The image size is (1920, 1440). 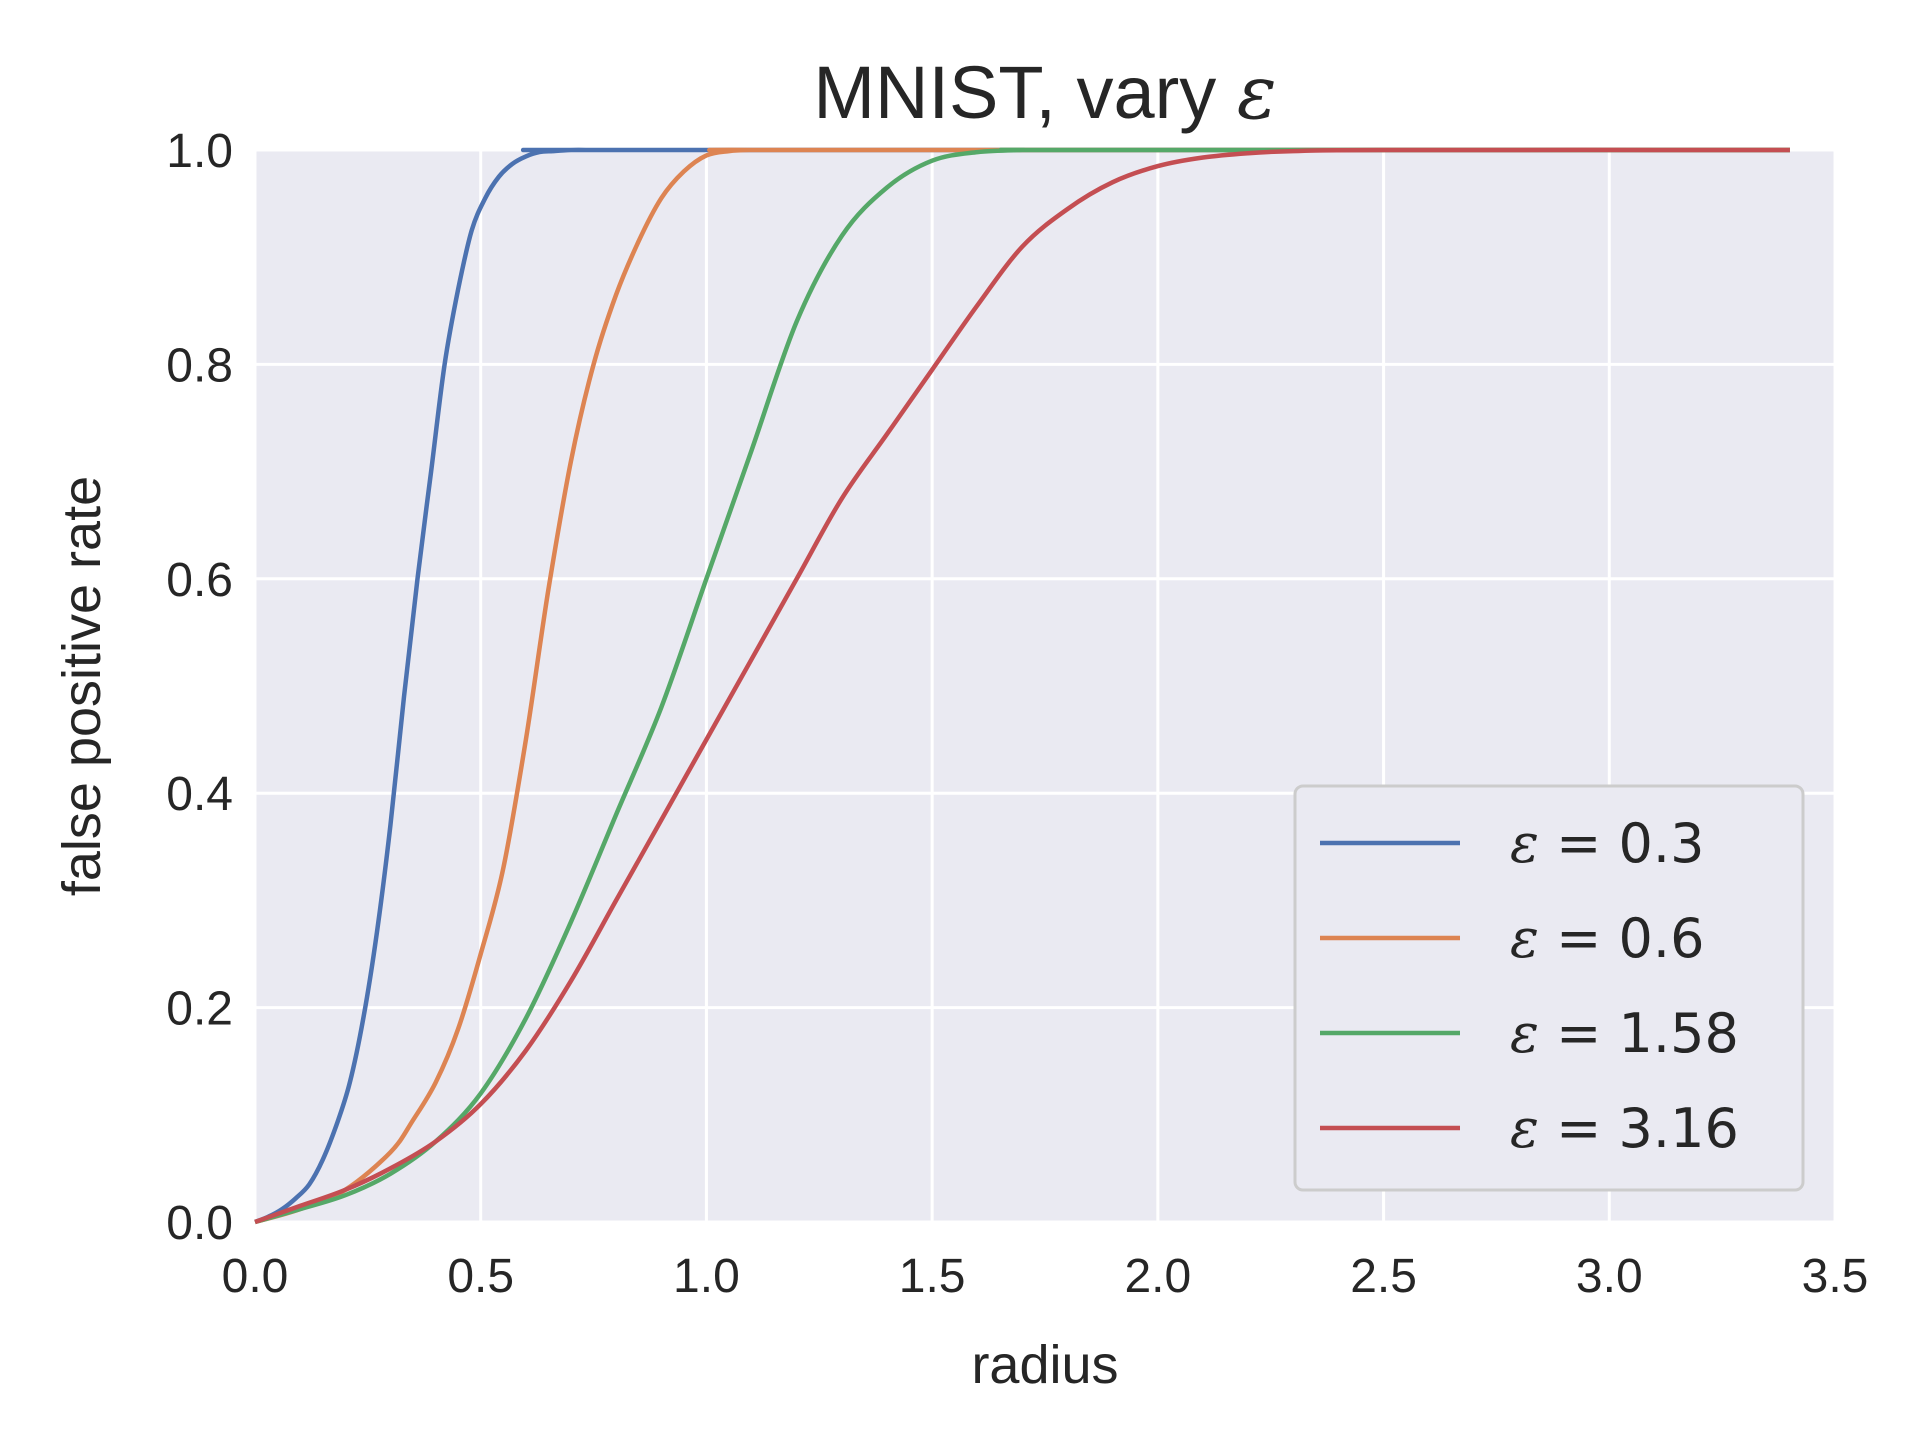 What do you see at coordinates (1835, 1276) in the screenshot?
I see `x-tick-label-7: 3.5` at bounding box center [1835, 1276].